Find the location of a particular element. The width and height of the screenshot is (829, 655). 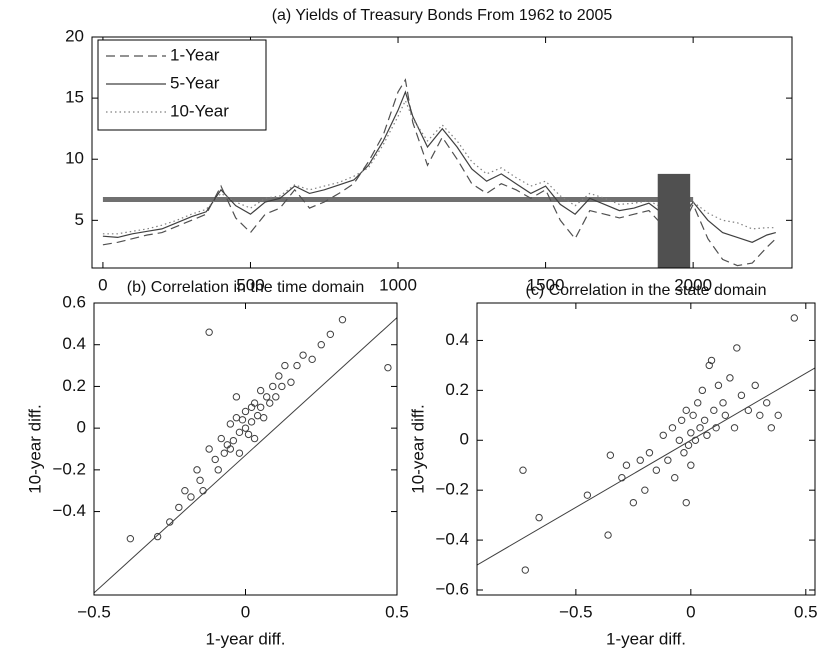

y-tick-label: −0.4 is located at coordinates (69, 510).